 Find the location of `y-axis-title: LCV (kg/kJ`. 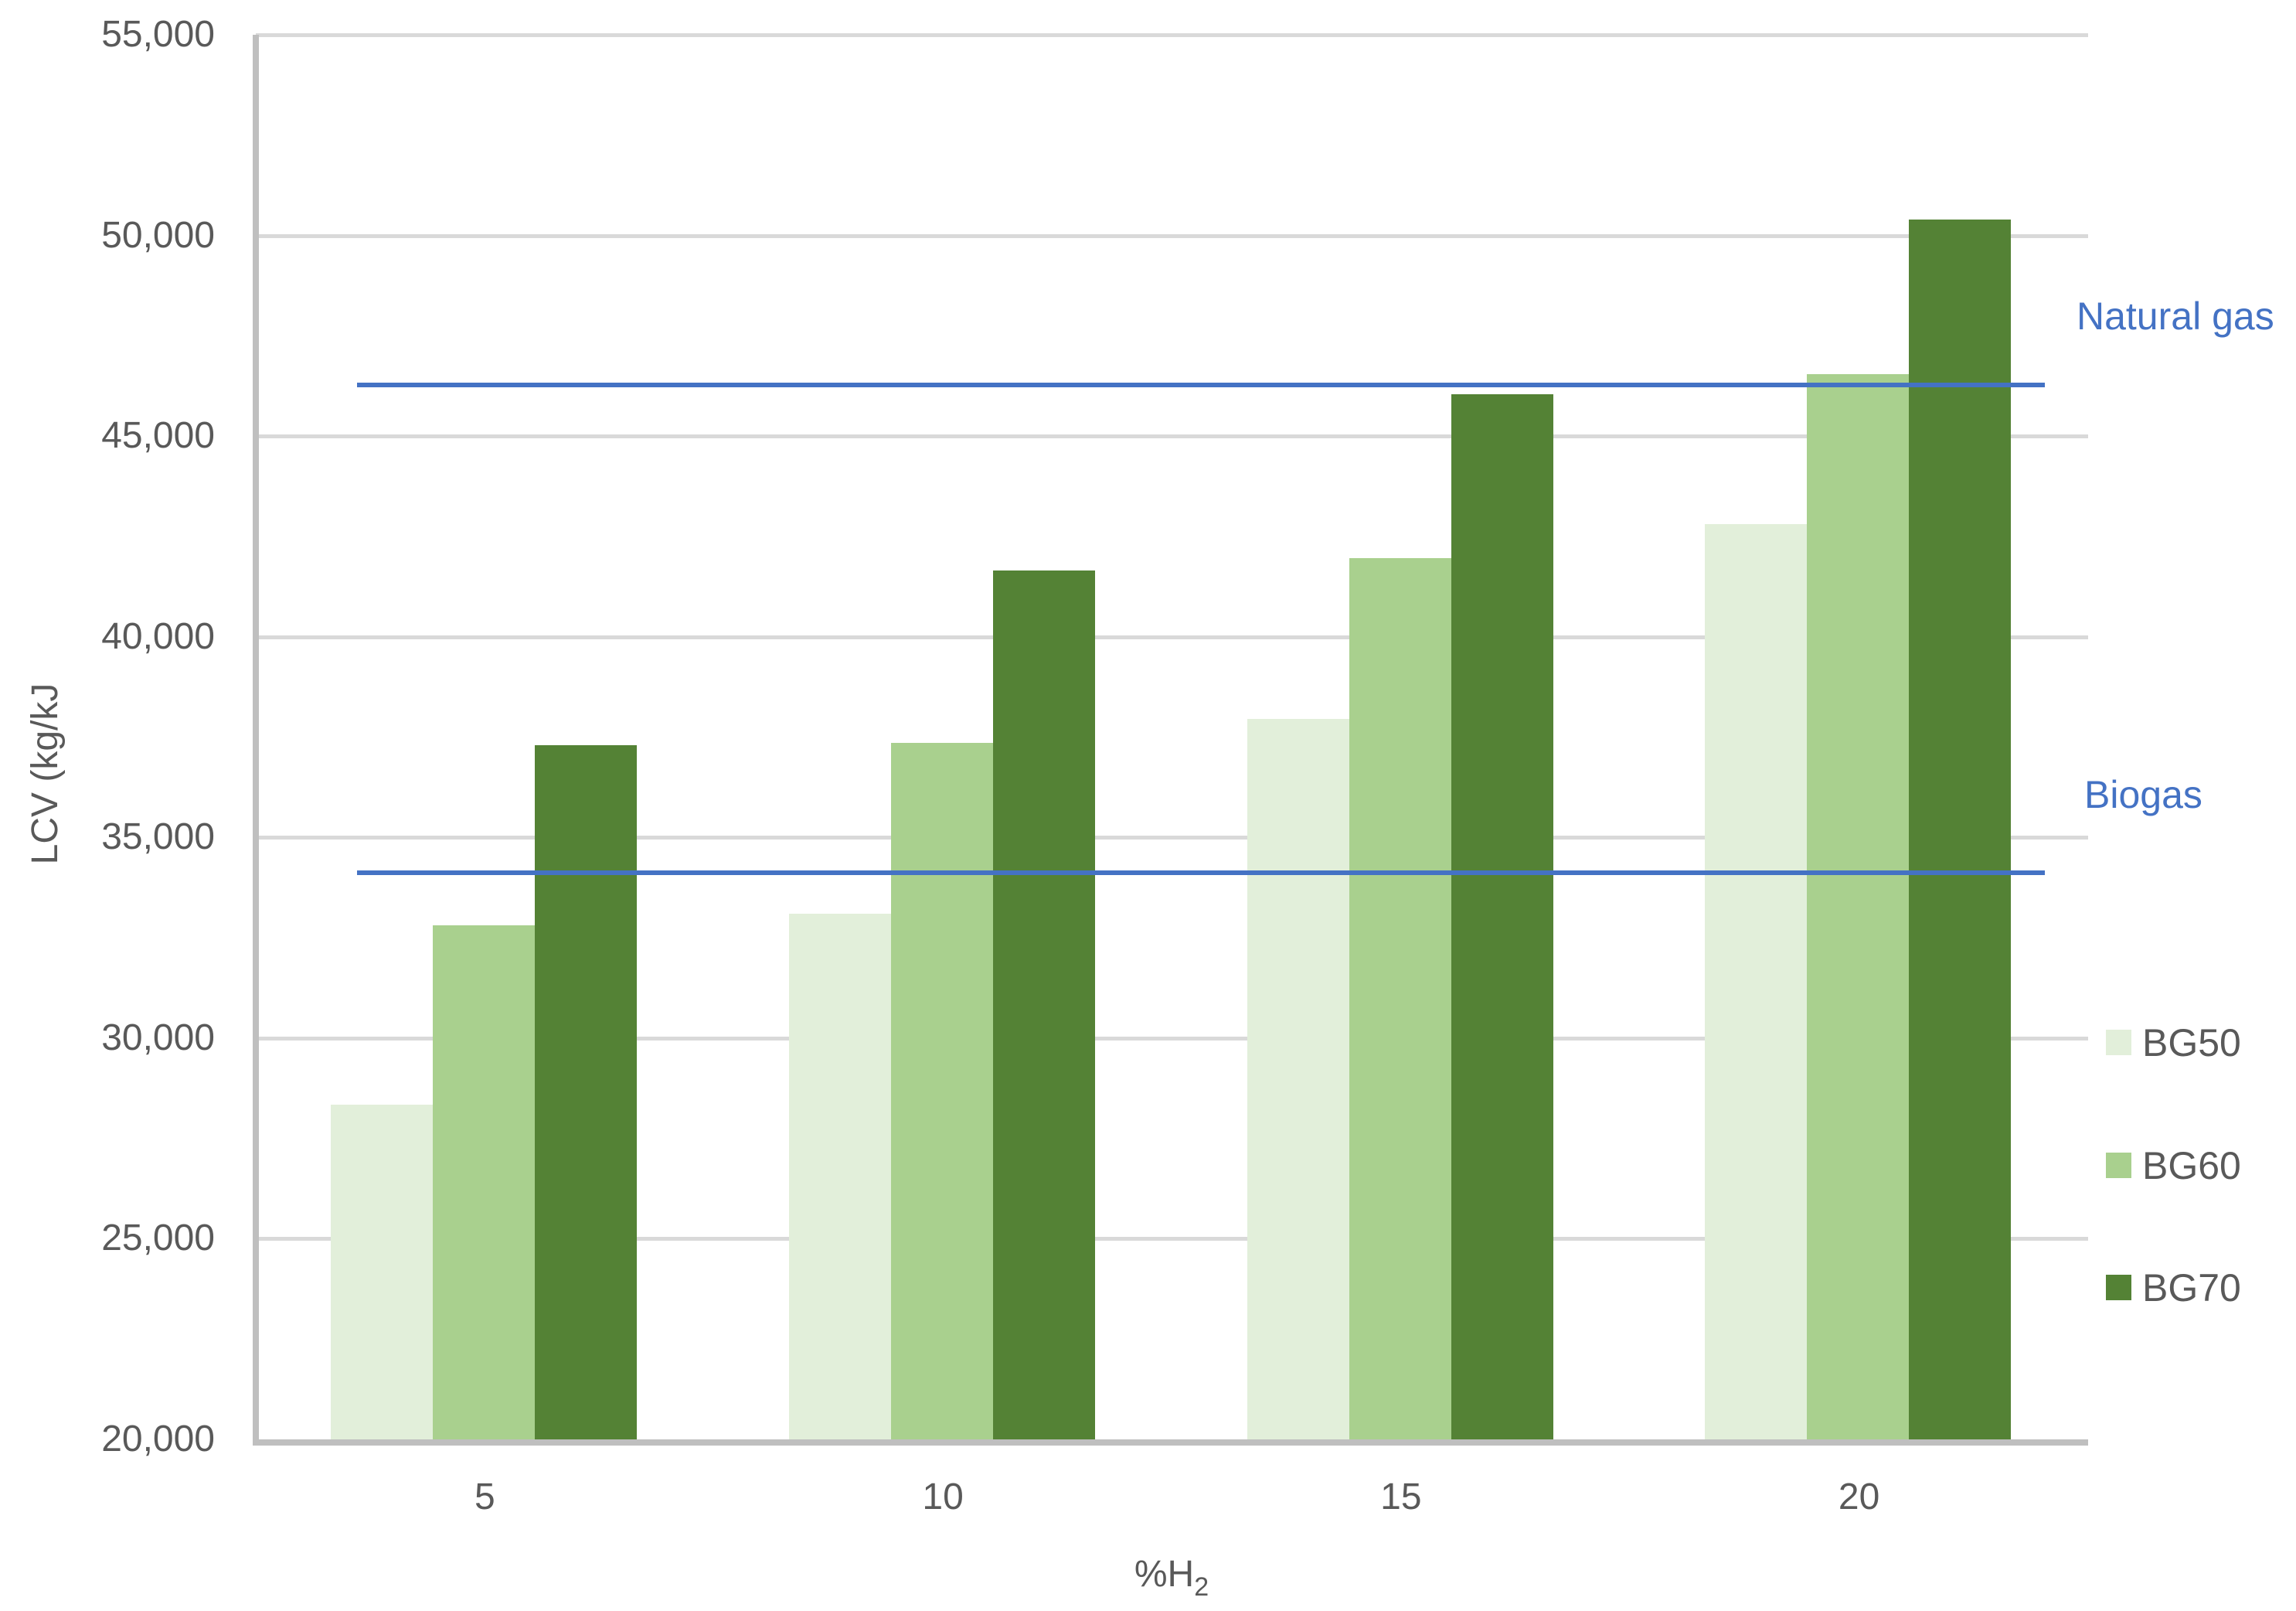

y-axis-title: LCV (kg/kJ is located at coordinates (46, 774).